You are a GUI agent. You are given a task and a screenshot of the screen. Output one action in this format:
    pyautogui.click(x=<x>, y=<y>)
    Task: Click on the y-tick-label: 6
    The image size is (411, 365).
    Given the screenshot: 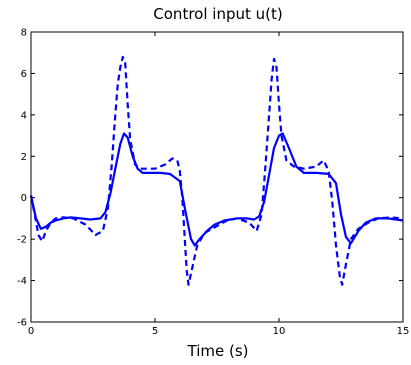 What is the action you would take?
    pyautogui.click(x=24, y=74)
    